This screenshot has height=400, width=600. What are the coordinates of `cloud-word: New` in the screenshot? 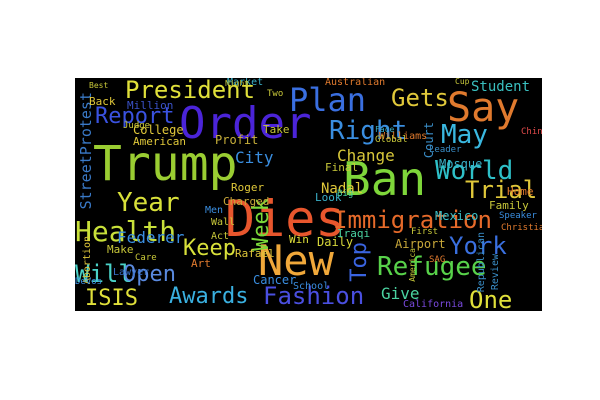 It's located at (296, 260).